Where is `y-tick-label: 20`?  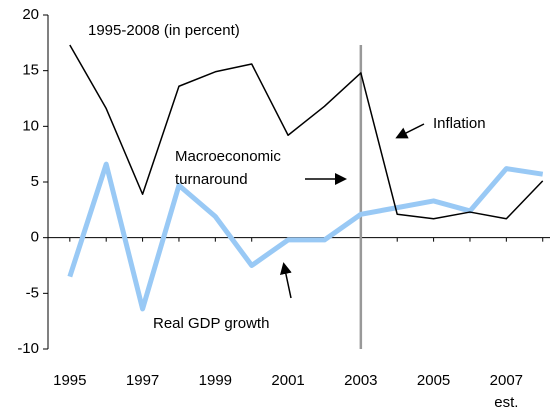 y-tick-label: 20 is located at coordinates (30, 14).